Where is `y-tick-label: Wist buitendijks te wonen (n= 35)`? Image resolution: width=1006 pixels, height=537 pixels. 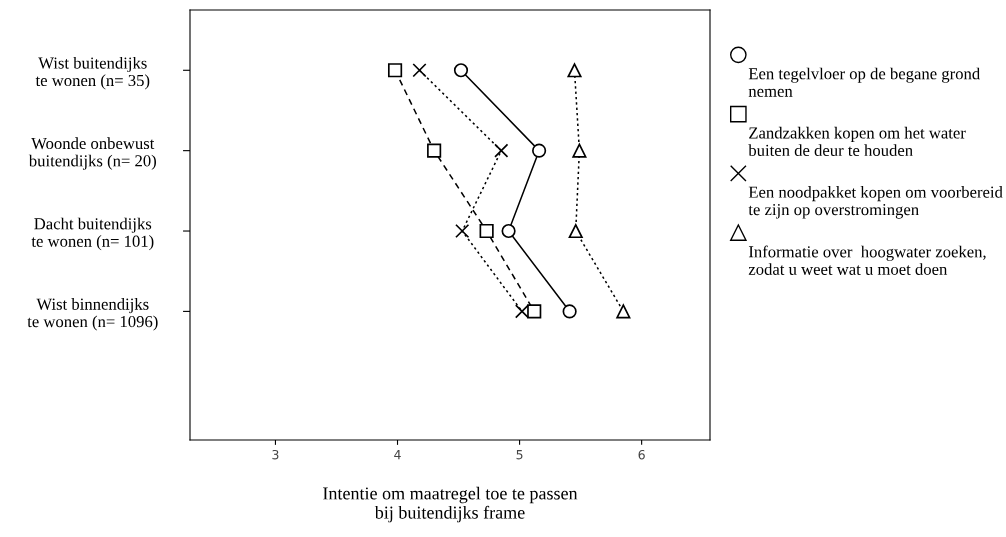 y-tick-label: Wist buitendijks te wonen (n= 35) is located at coordinates (92, 73).